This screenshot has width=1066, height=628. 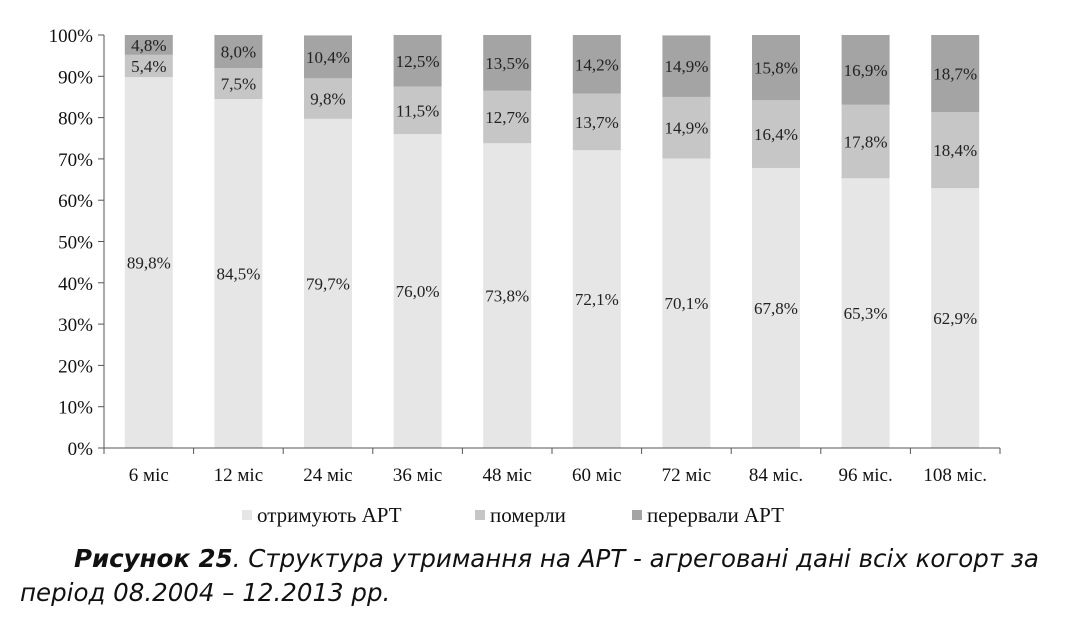 What do you see at coordinates (81, 449) in the screenshot?
I see `y-tick-label: 0%` at bounding box center [81, 449].